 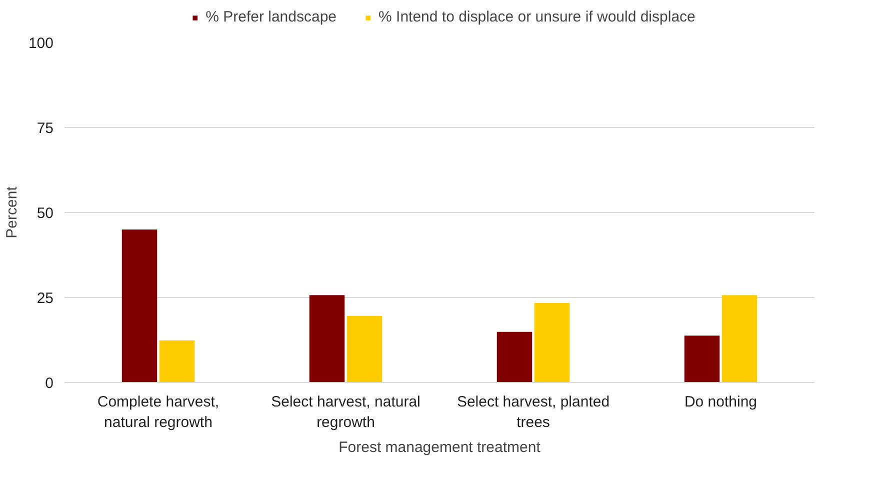 I want to click on legend-label: % Prefer landscape, so click(x=271, y=17).